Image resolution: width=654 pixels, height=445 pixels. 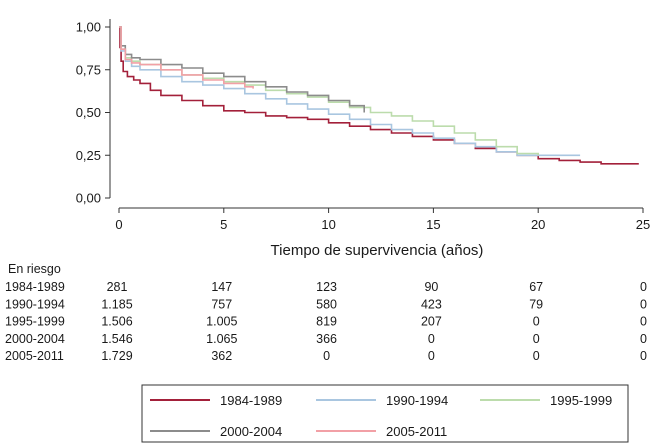 What do you see at coordinates (538, 224) in the screenshot?
I see `x-tick-label: 20` at bounding box center [538, 224].